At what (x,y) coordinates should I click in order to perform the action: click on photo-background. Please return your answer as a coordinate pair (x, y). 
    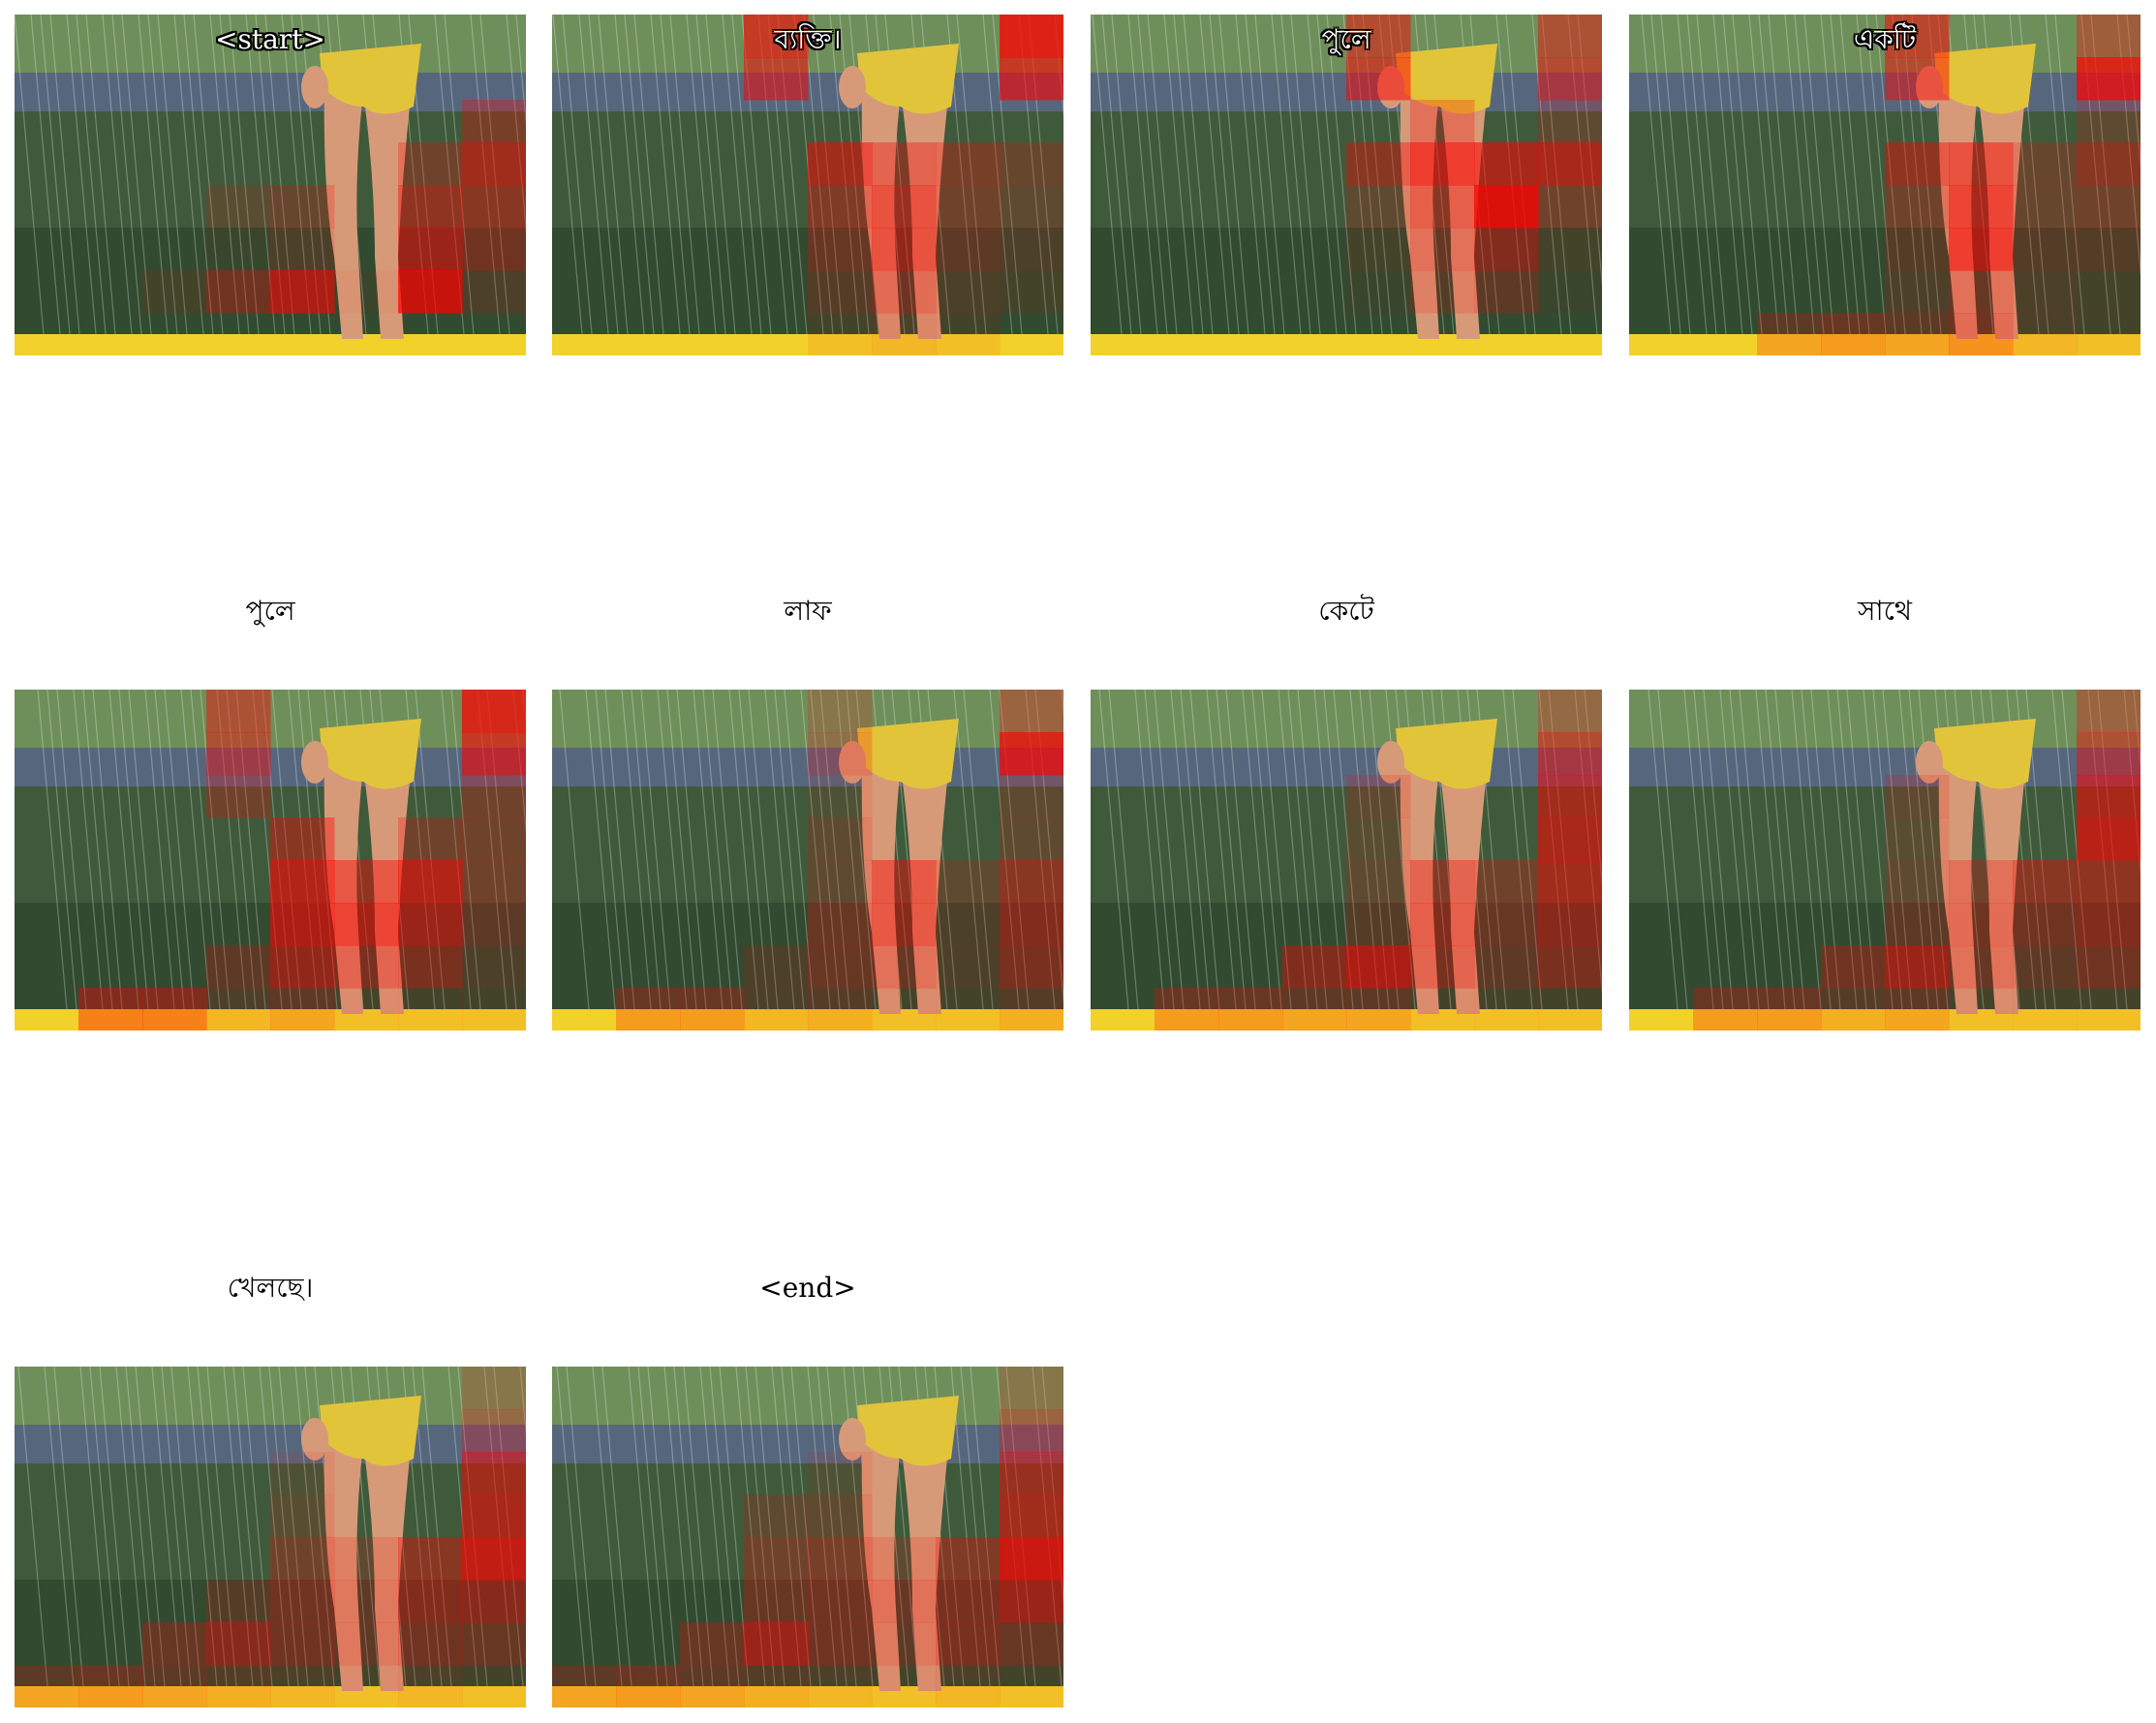
    Looking at the image, I should click on (807, 860).